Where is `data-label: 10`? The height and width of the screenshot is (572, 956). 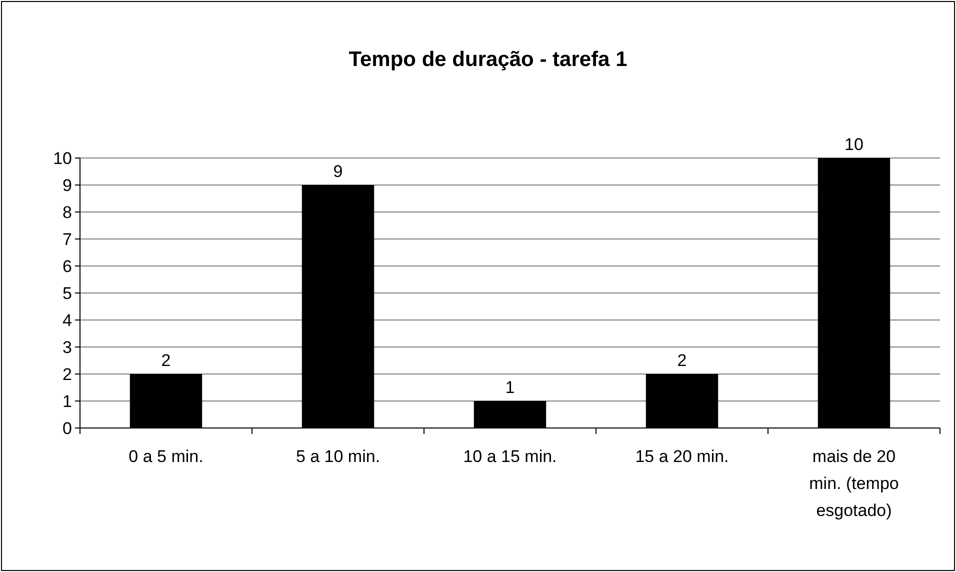 data-label: 10 is located at coordinates (854, 144).